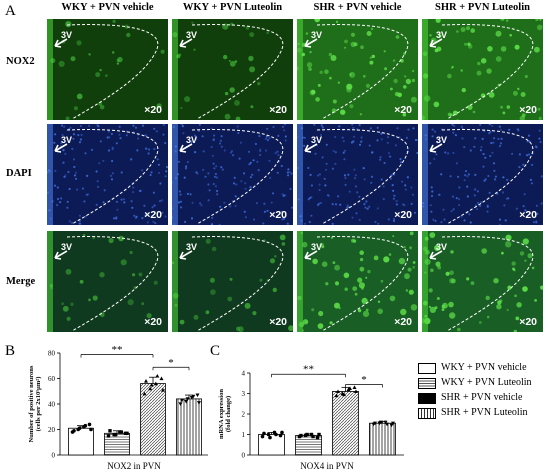 The image size is (550, 474). What do you see at coordinates (327, 466) in the screenshot?
I see `x-axis-label: NOX4 in PVN` at bounding box center [327, 466].